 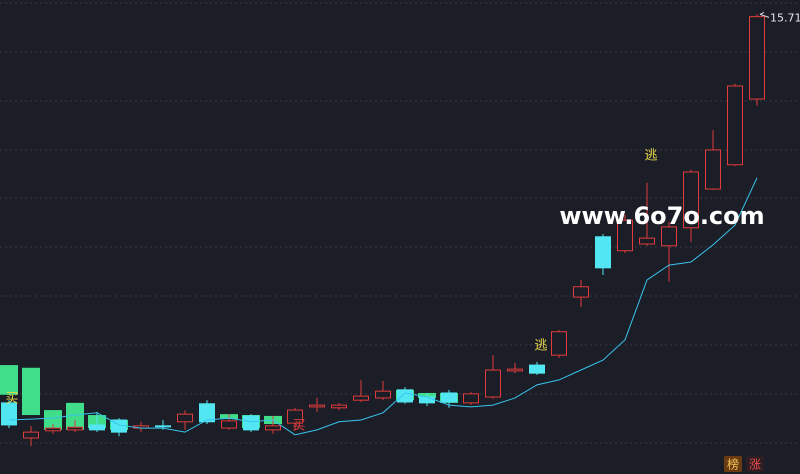 What do you see at coordinates (764, 14) in the screenshot?
I see `max-pointer` at bounding box center [764, 14].